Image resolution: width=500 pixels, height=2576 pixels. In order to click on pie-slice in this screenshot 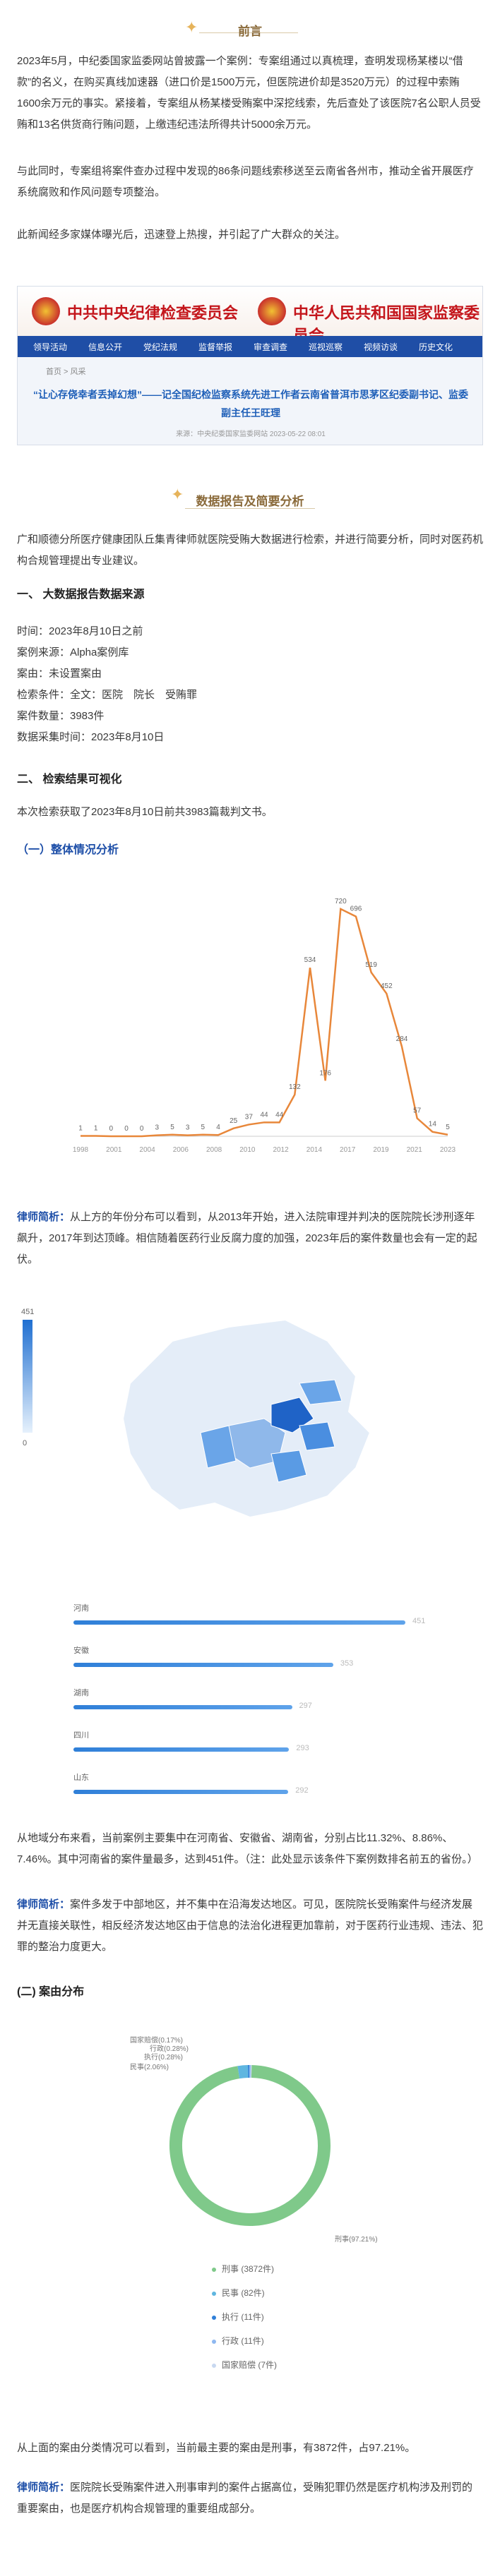, I will do `click(243, 2072)`.